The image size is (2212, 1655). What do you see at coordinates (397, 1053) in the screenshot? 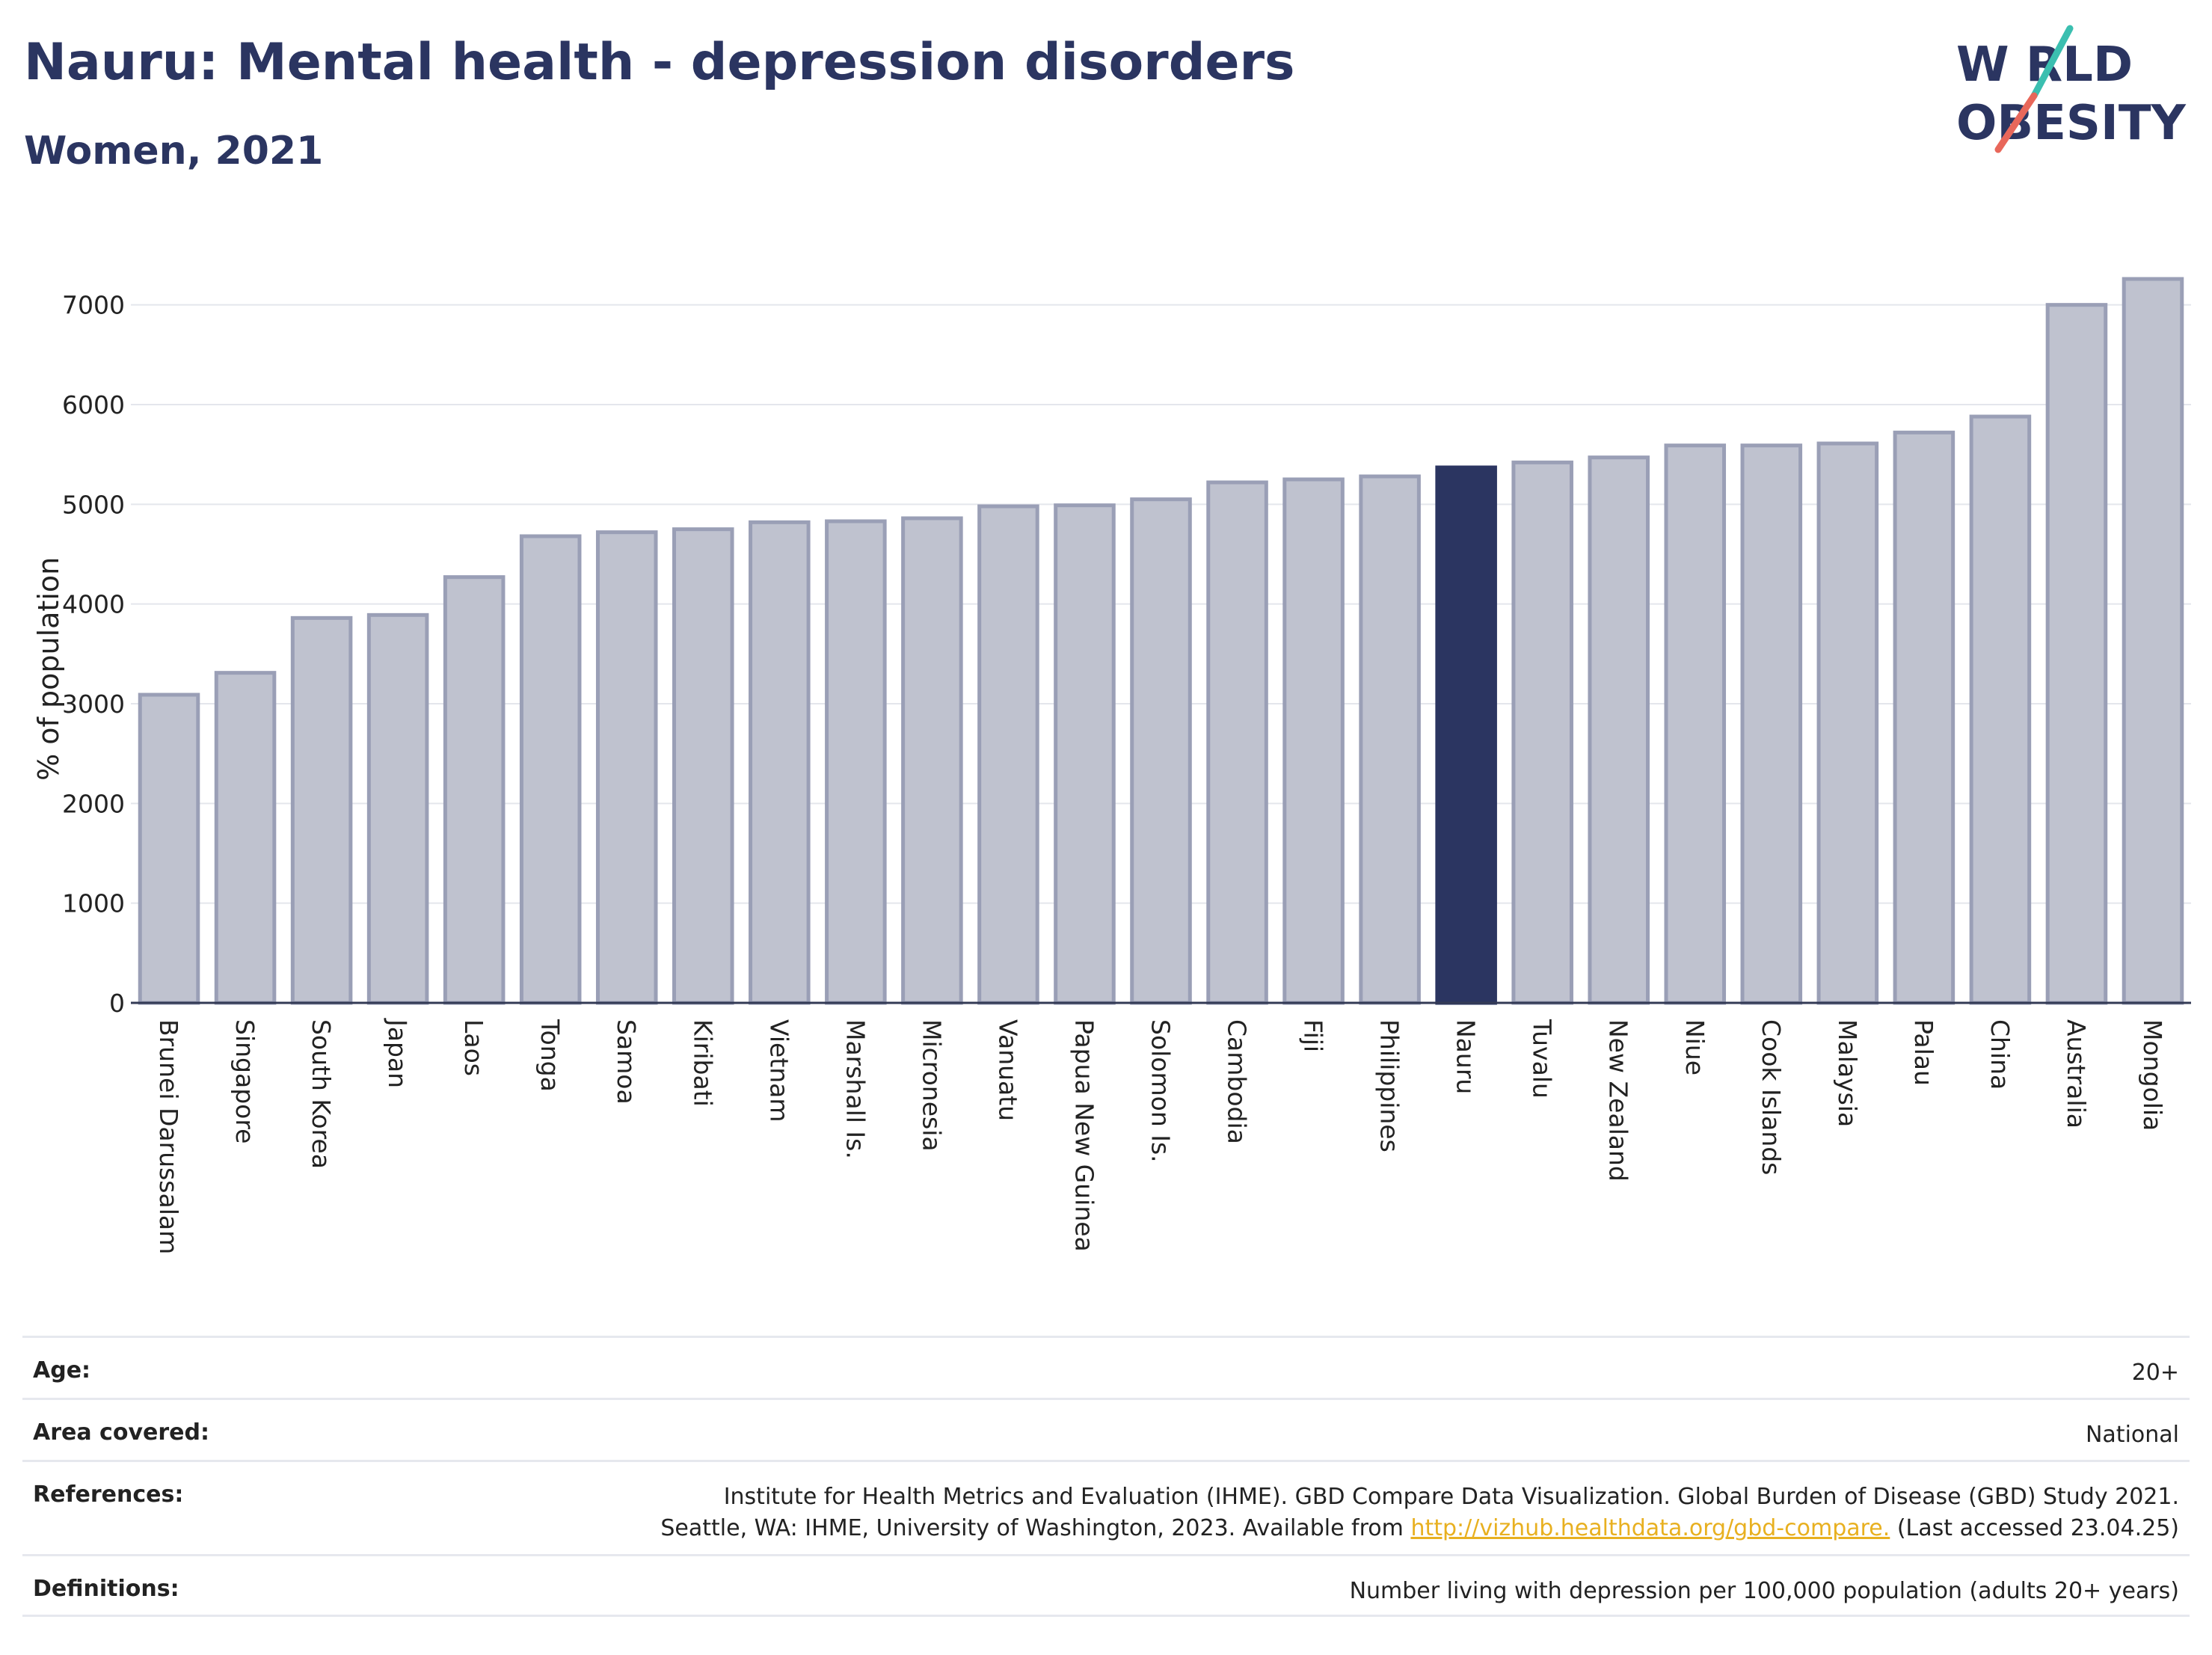
I see `x-category-label: Japan` at bounding box center [397, 1053].